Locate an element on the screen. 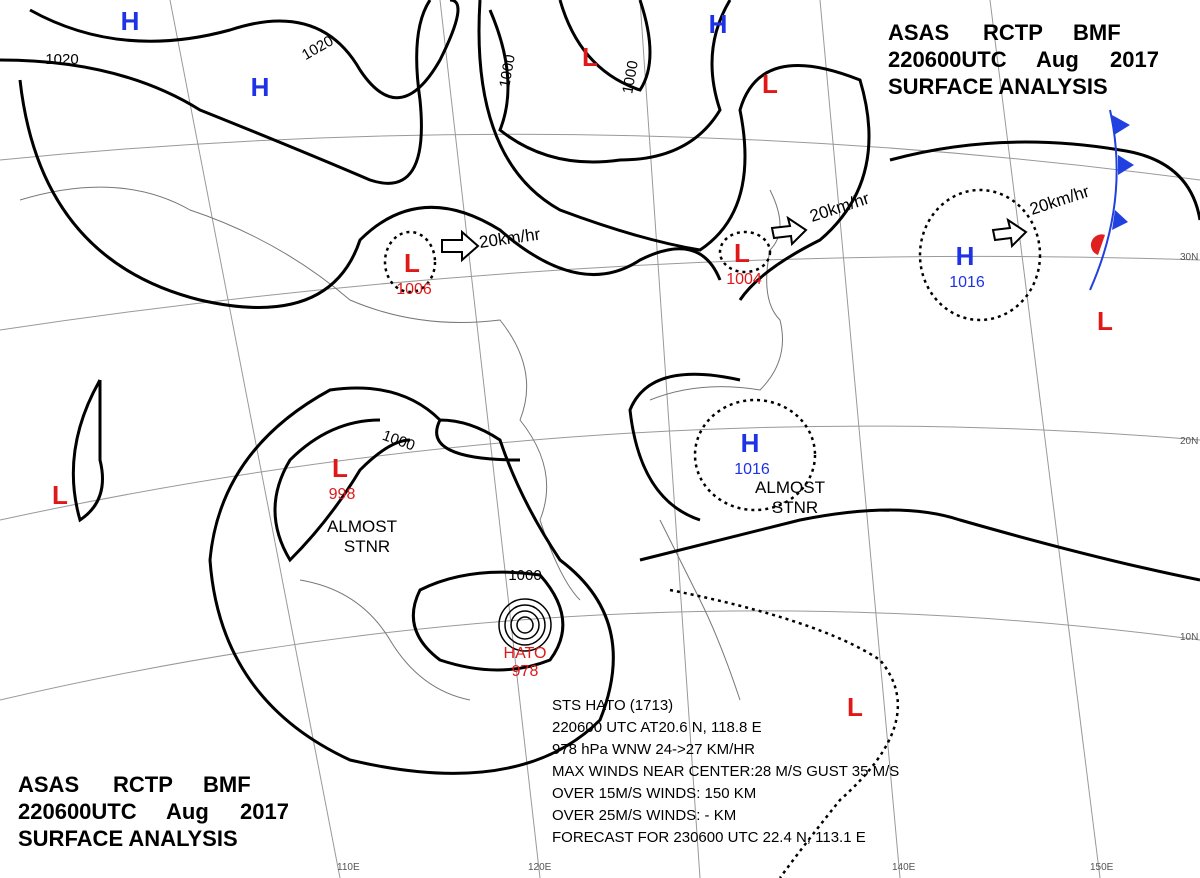  typhoon-rings is located at coordinates (525, 625).